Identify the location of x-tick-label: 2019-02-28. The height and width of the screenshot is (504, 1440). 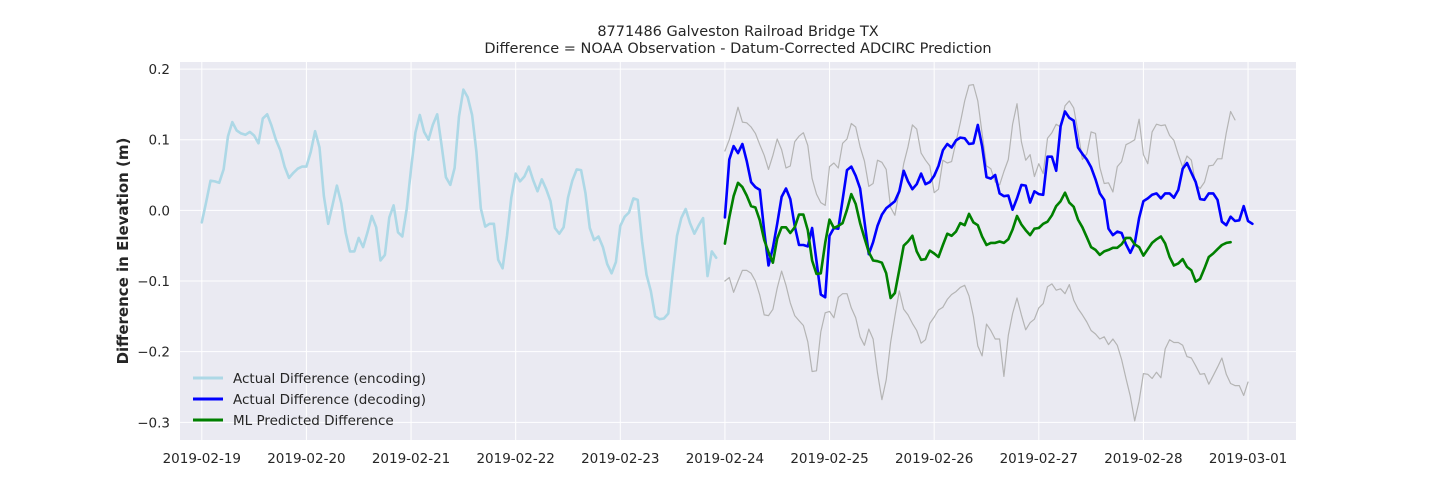
(1143, 459).